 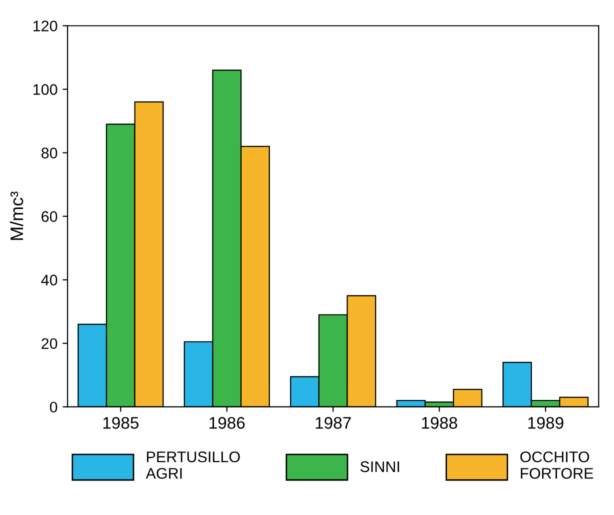 What do you see at coordinates (380, 466) in the screenshot?
I see `legend-label: SINNI` at bounding box center [380, 466].